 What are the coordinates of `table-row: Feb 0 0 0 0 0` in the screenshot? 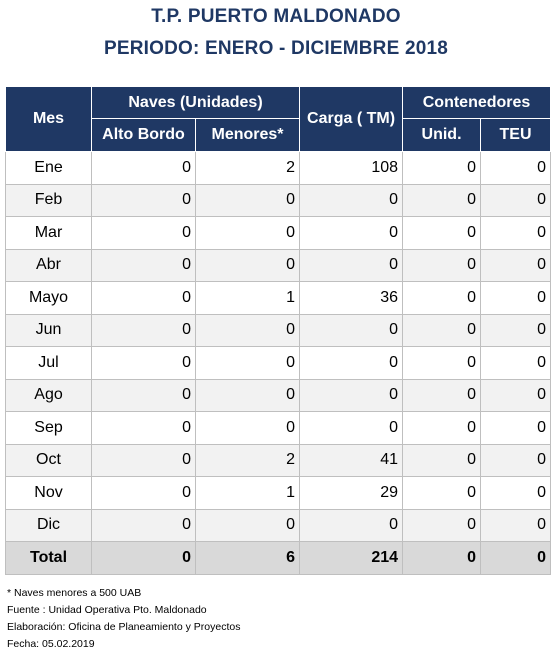 It's located at (278, 200).